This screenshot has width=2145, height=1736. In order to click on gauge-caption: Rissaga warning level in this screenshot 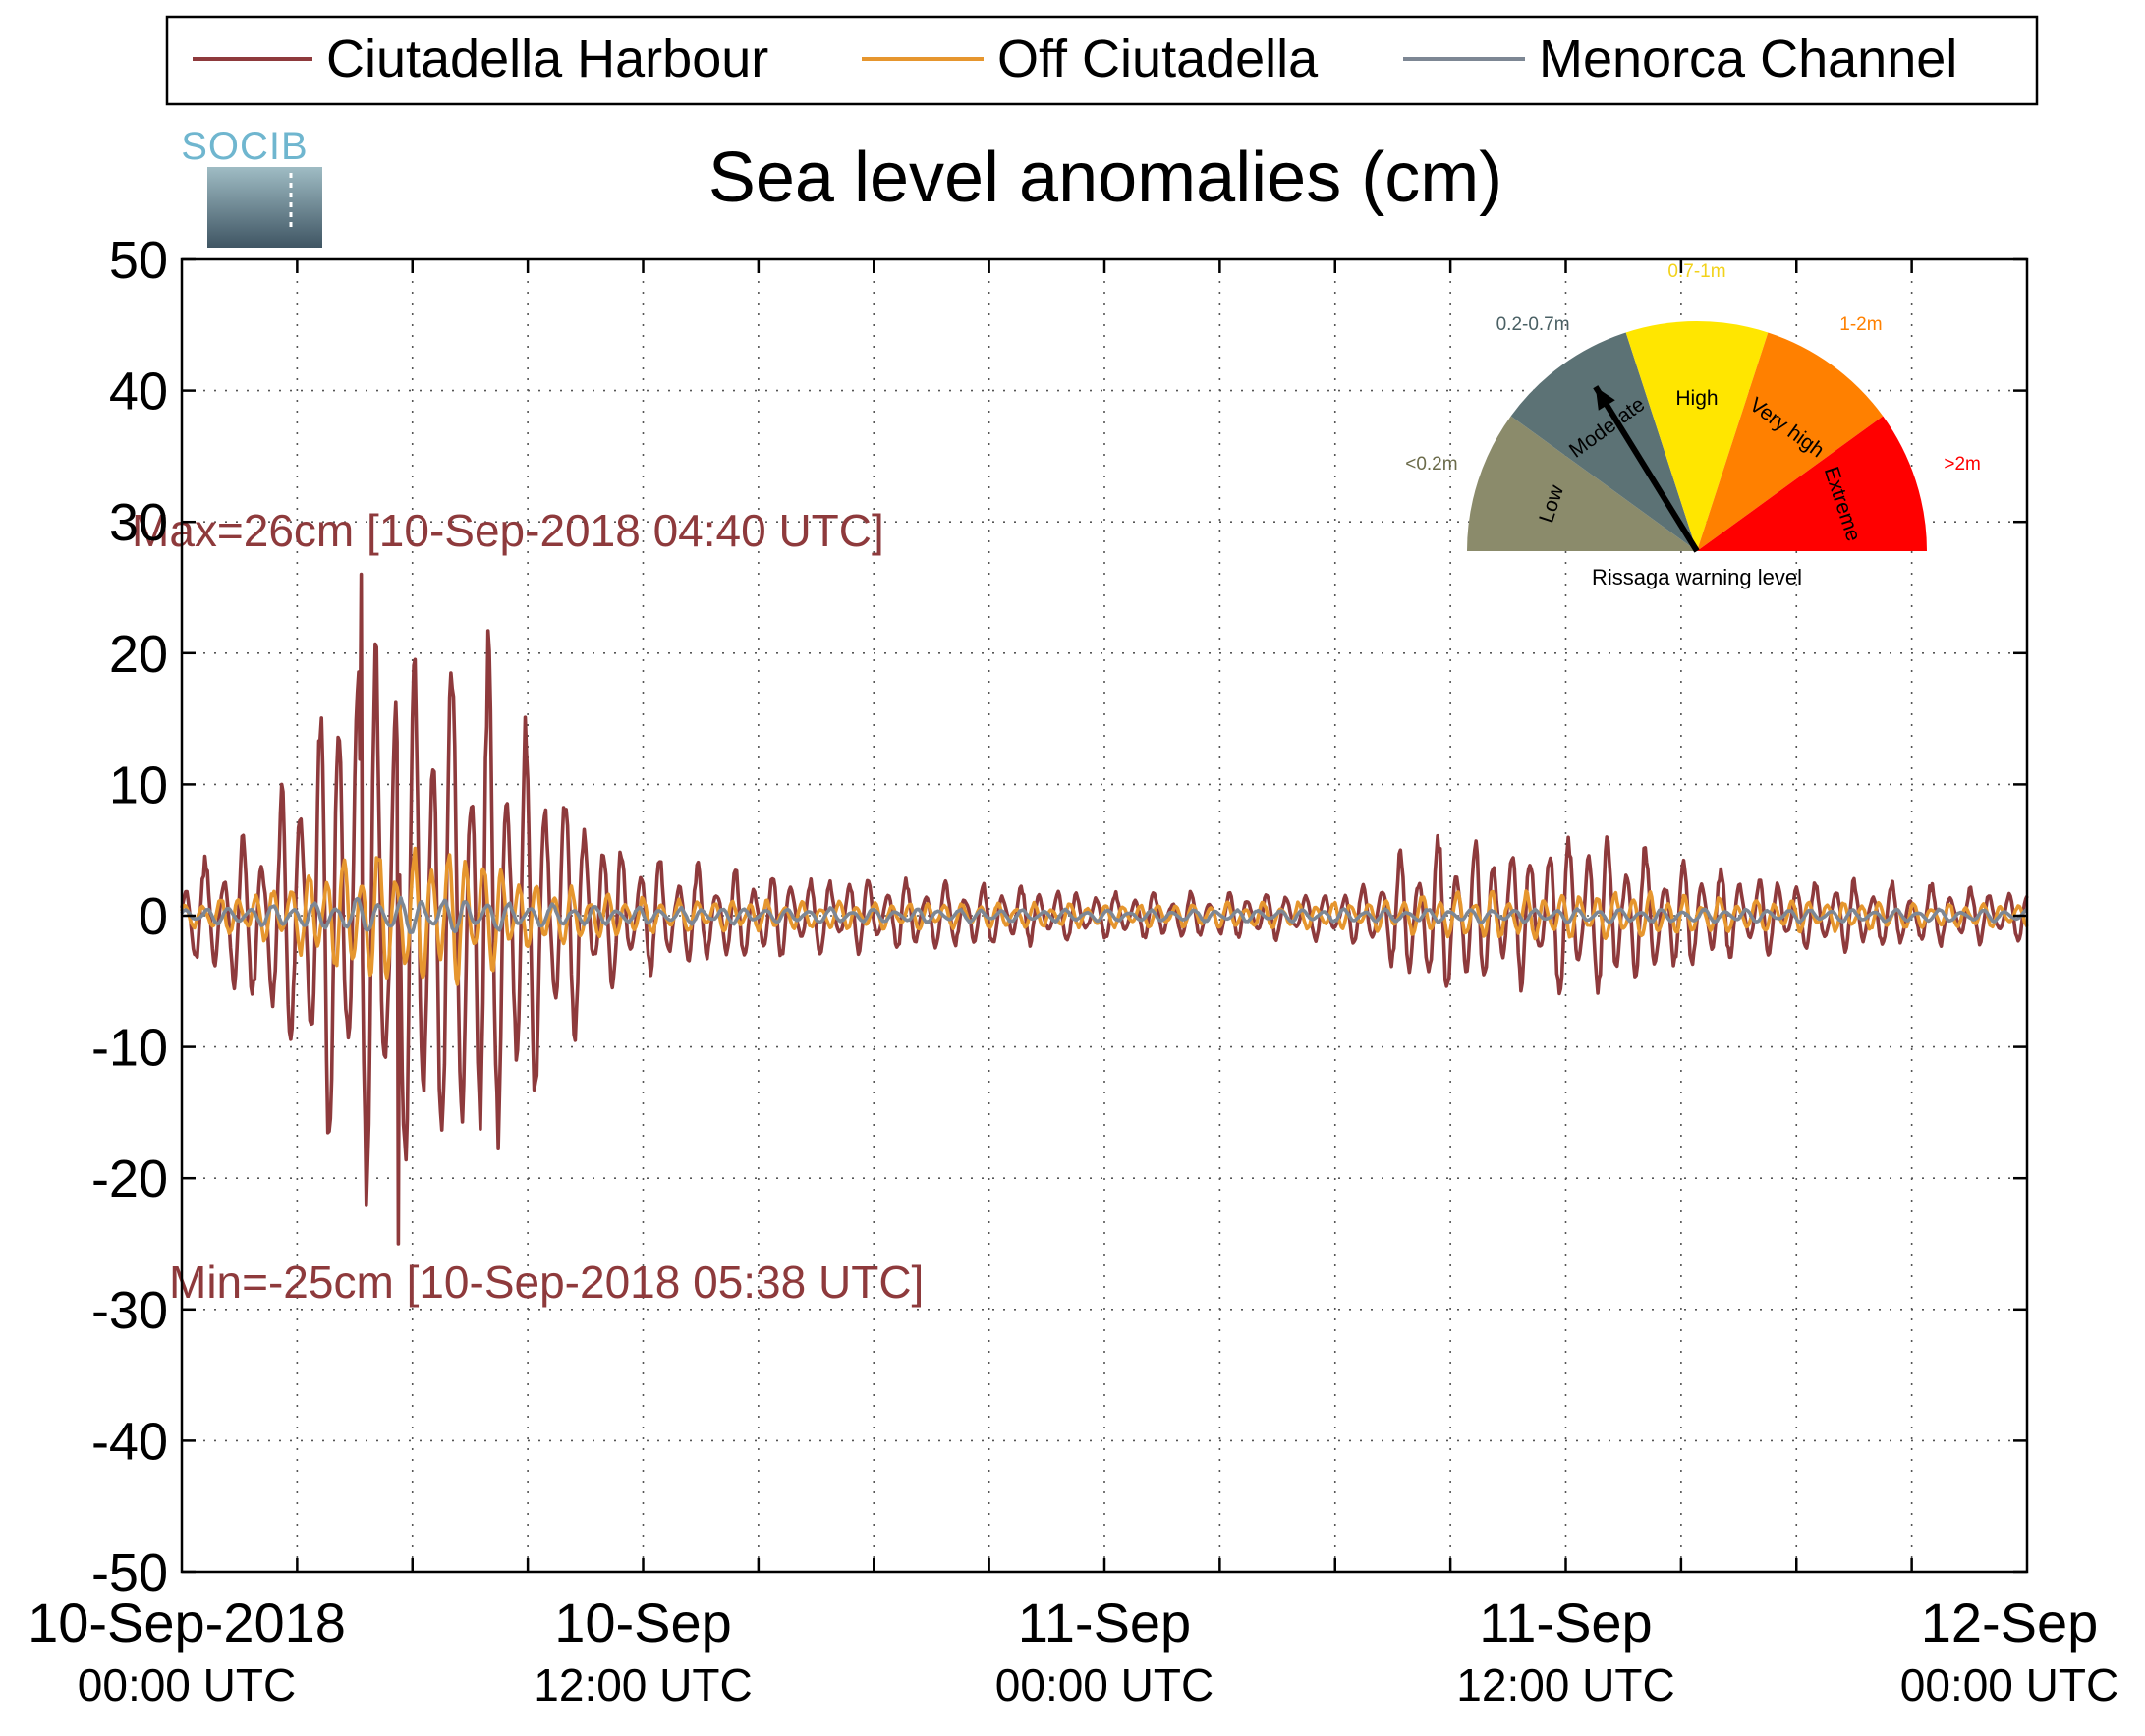, I will do `click(1697, 577)`.